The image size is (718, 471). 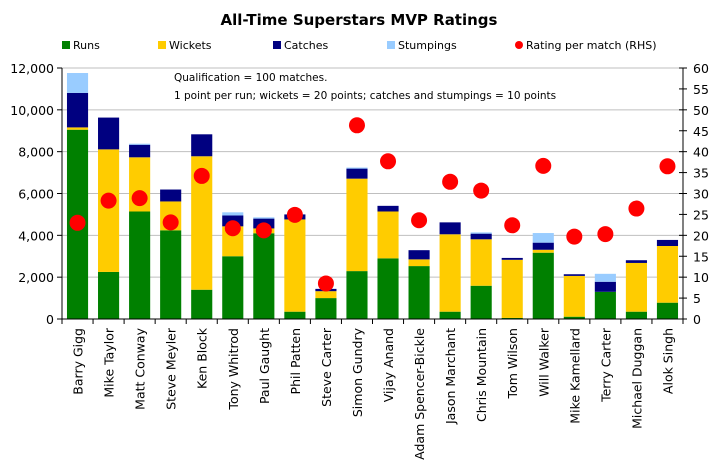 I want to click on x-axis-category-label: Matt Conway, so click(x=140, y=368).